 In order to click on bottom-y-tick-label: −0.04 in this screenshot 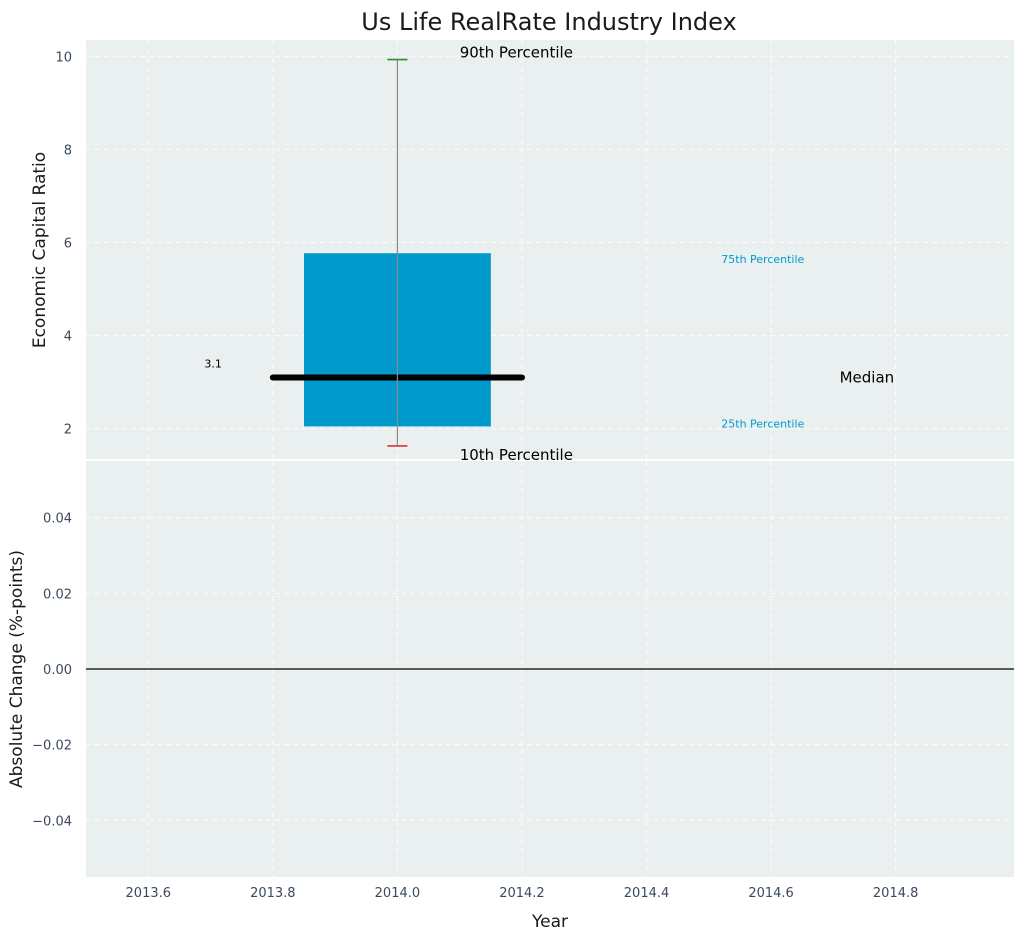, I will do `click(52, 821)`.